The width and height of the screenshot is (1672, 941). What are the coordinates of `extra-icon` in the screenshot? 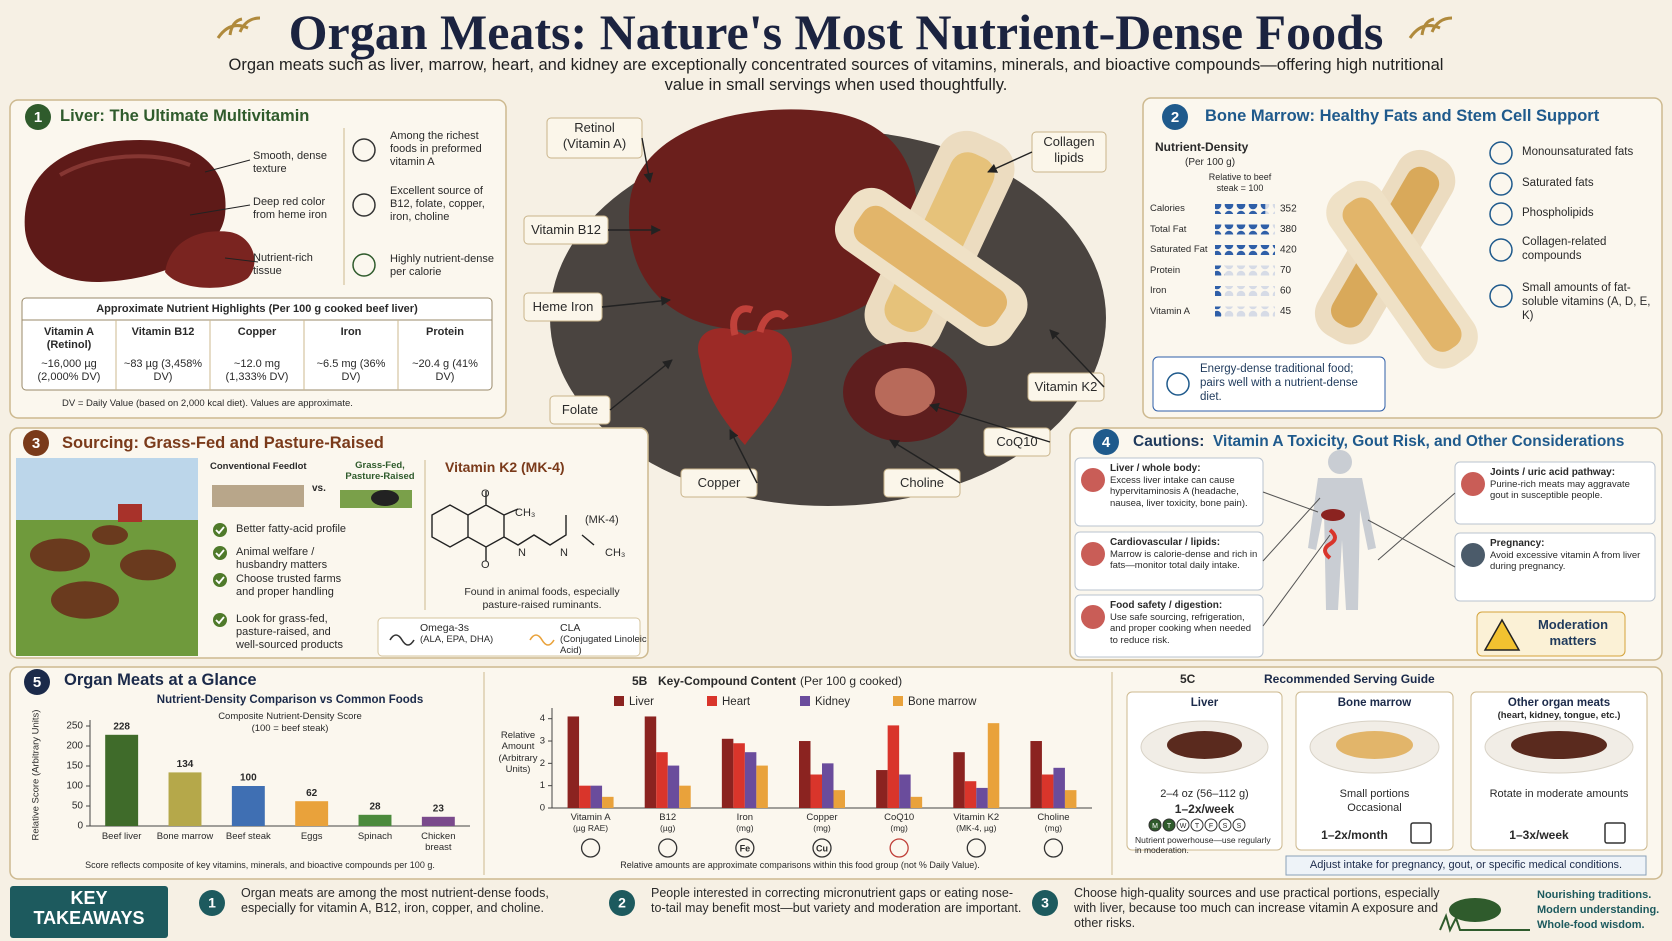 It's located at (542, 640).